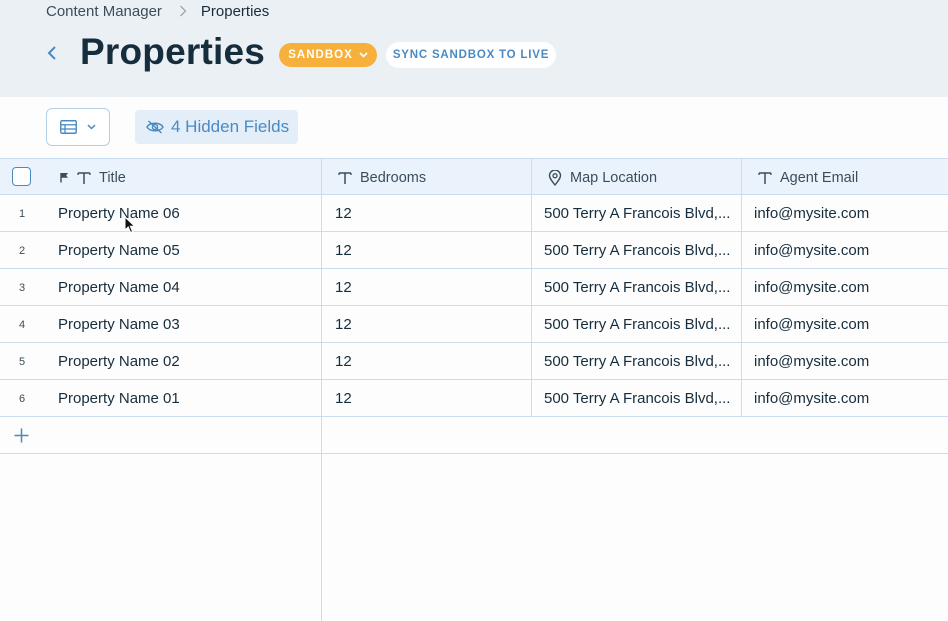  What do you see at coordinates (22, 324) in the screenshot?
I see `row-number: 4` at bounding box center [22, 324].